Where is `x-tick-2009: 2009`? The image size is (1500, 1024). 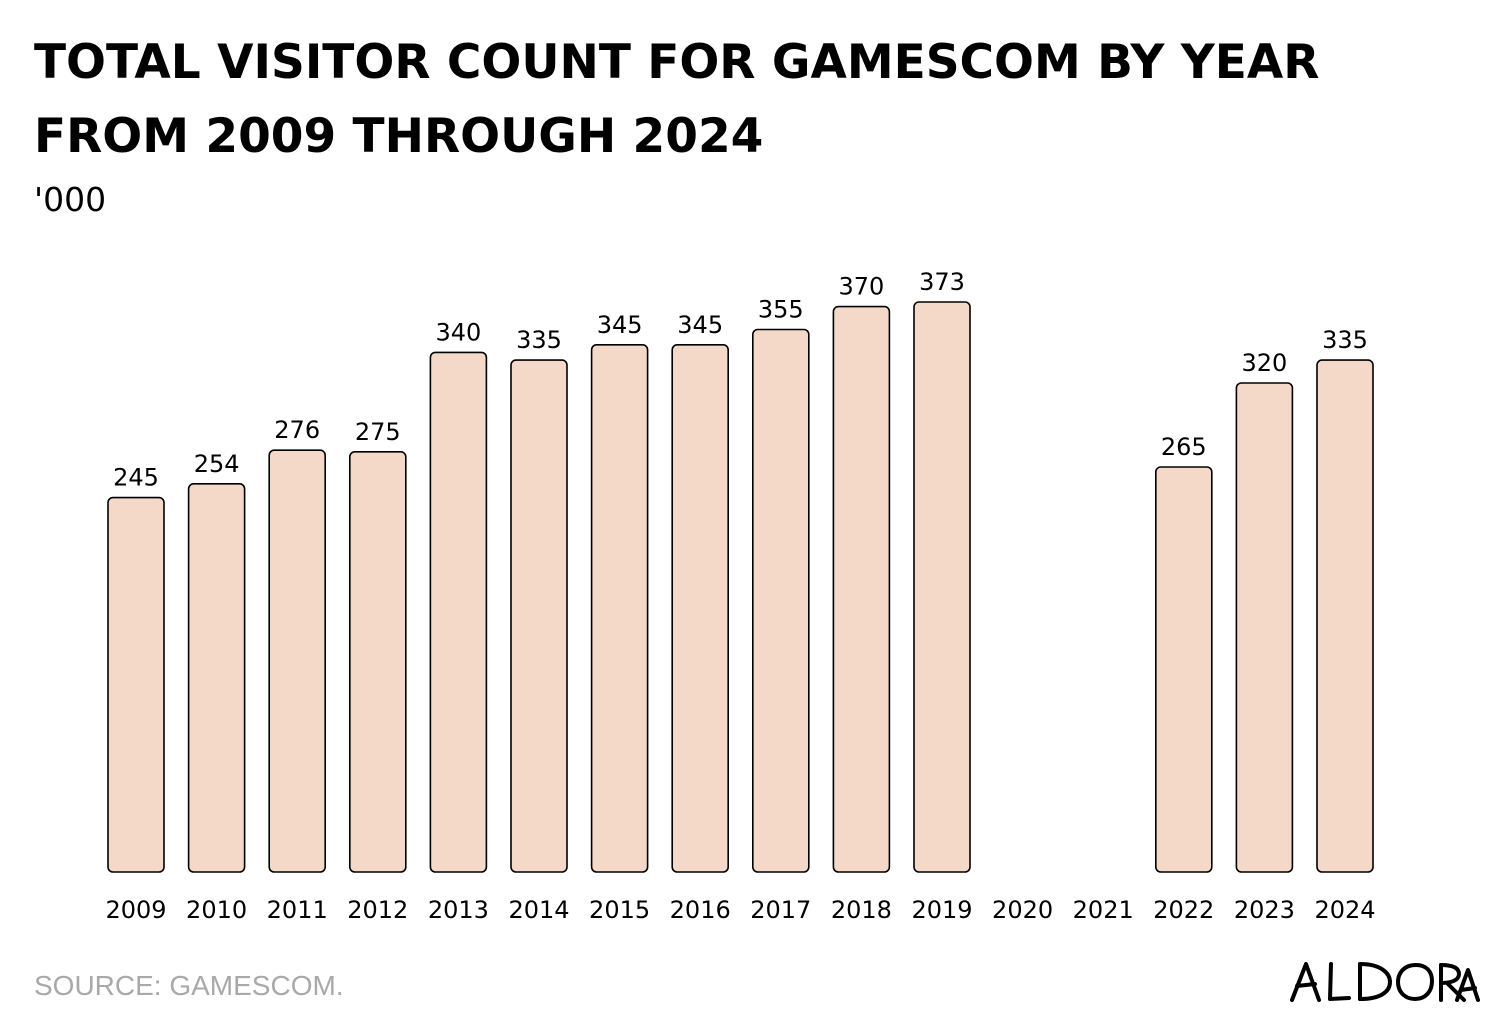 x-tick-2009: 2009 is located at coordinates (135, 910).